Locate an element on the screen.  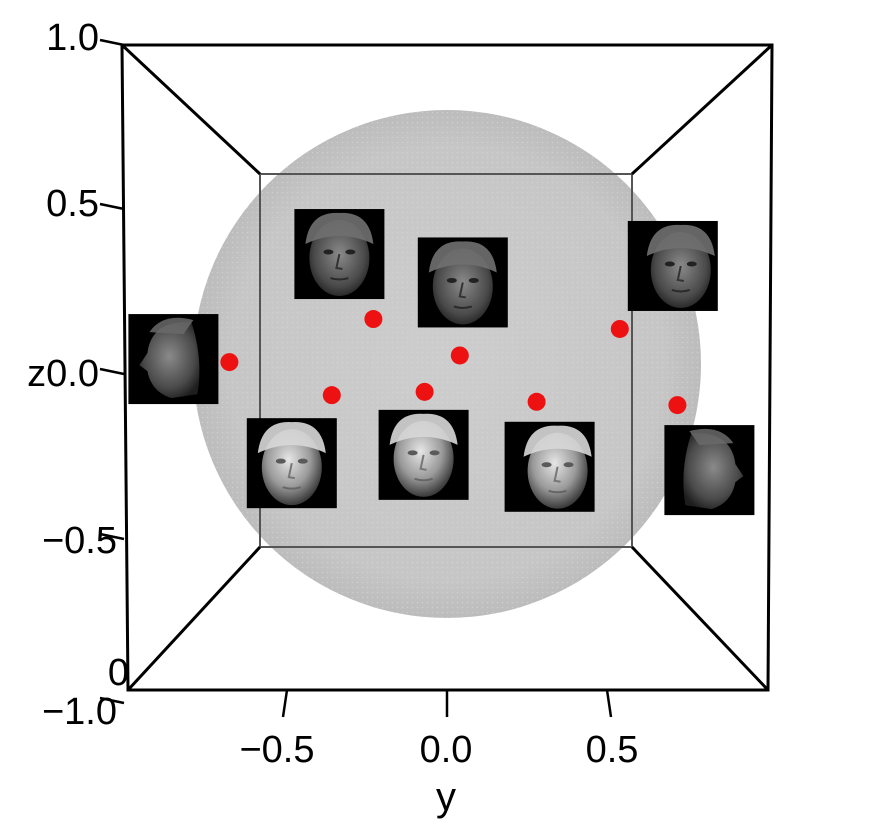
face-turned-up-icon is located at coordinates (339, 254).